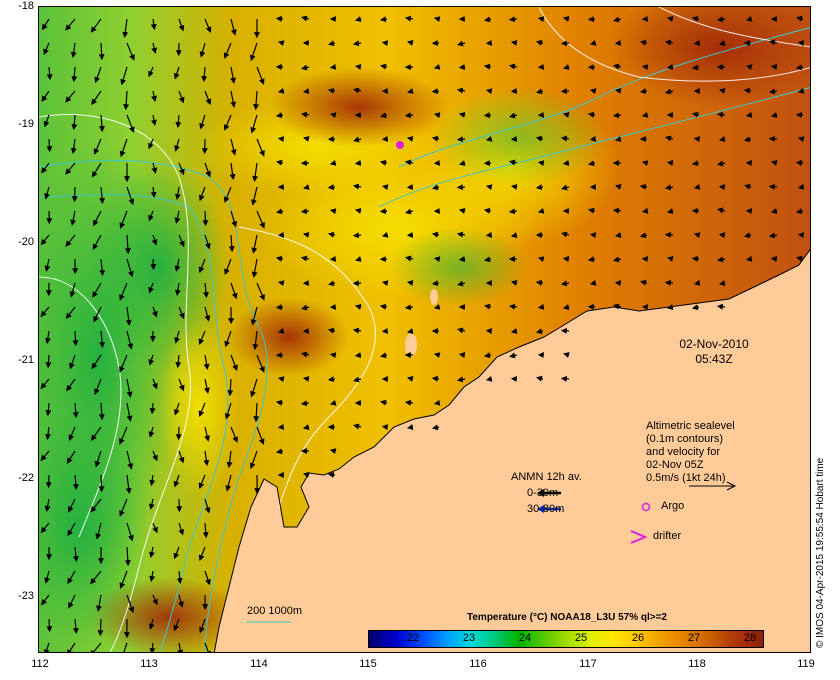 This screenshot has width=840, height=680. I want to click on island, so click(411, 345).